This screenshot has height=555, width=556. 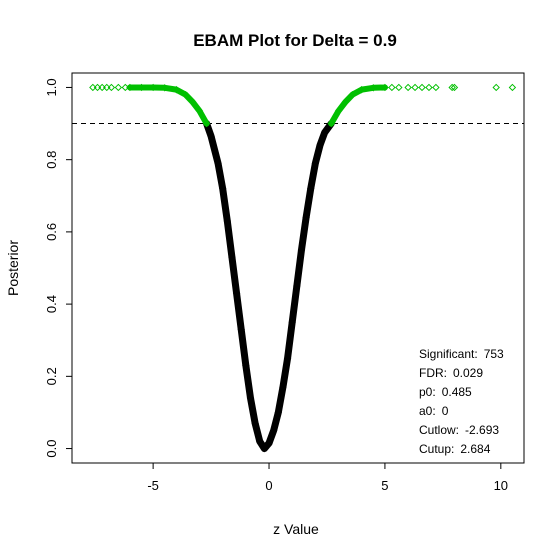 What do you see at coordinates (51, 87) in the screenshot?
I see `y-tick-label: 1.0` at bounding box center [51, 87].